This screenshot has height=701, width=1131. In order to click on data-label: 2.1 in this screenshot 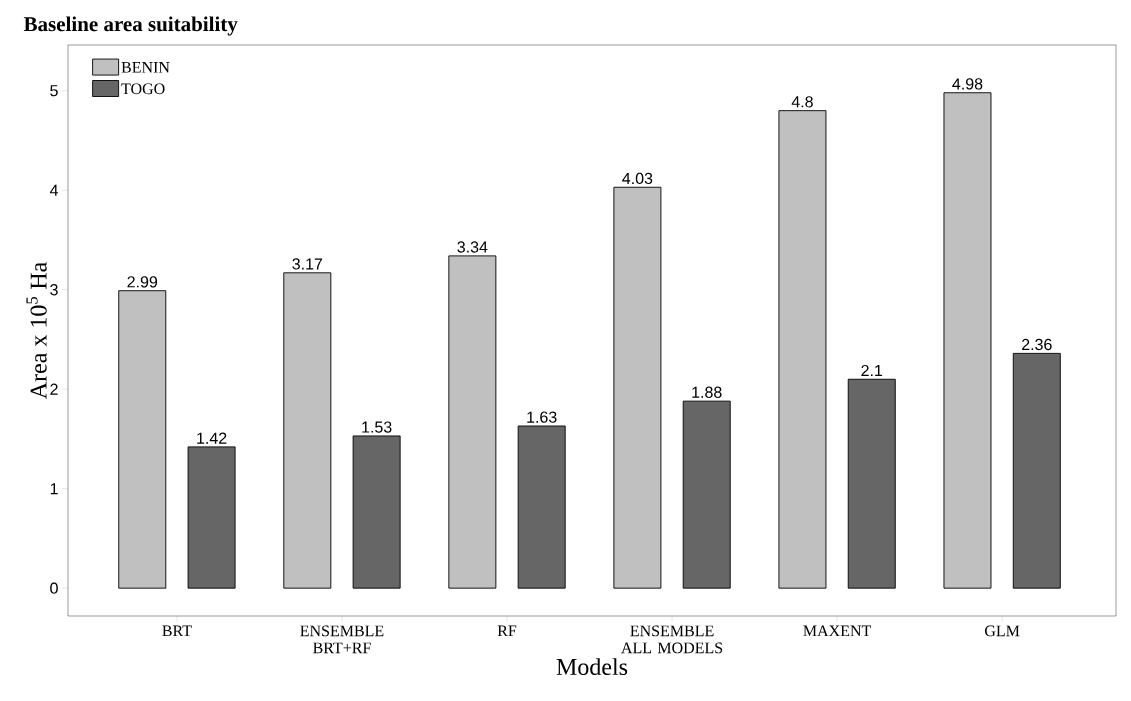, I will do `click(872, 370)`.